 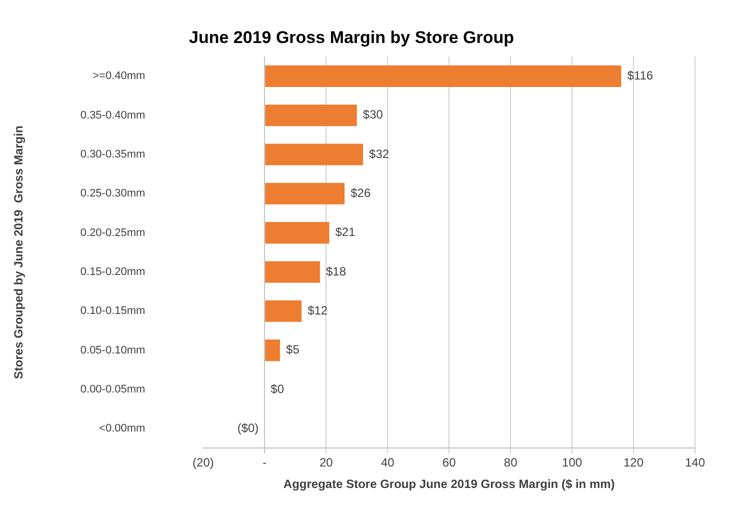 What do you see at coordinates (360, 193) in the screenshot?
I see `data-label: $26` at bounding box center [360, 193].